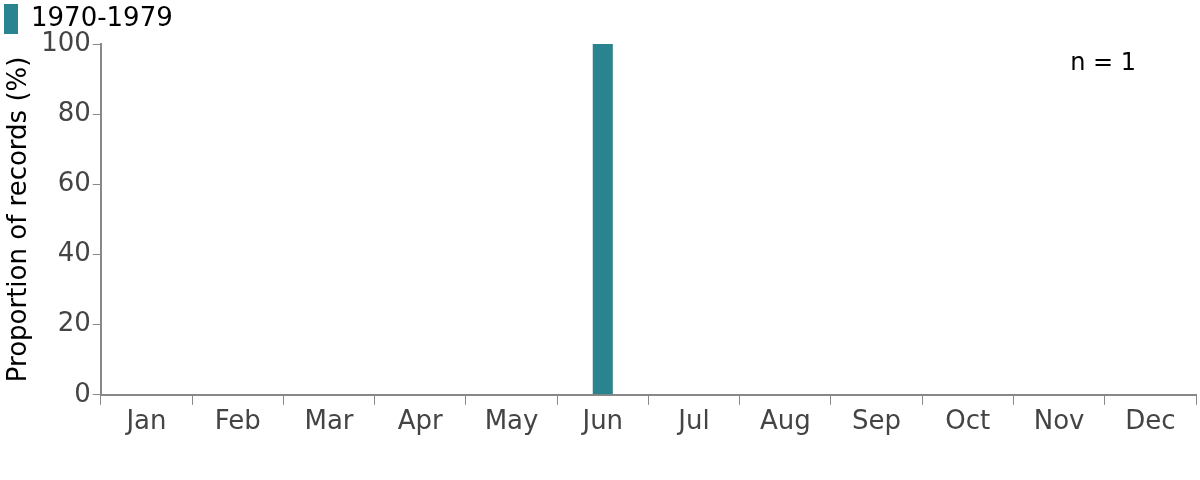  I want to click on x-tick-label: Jan, so click(145, 420).